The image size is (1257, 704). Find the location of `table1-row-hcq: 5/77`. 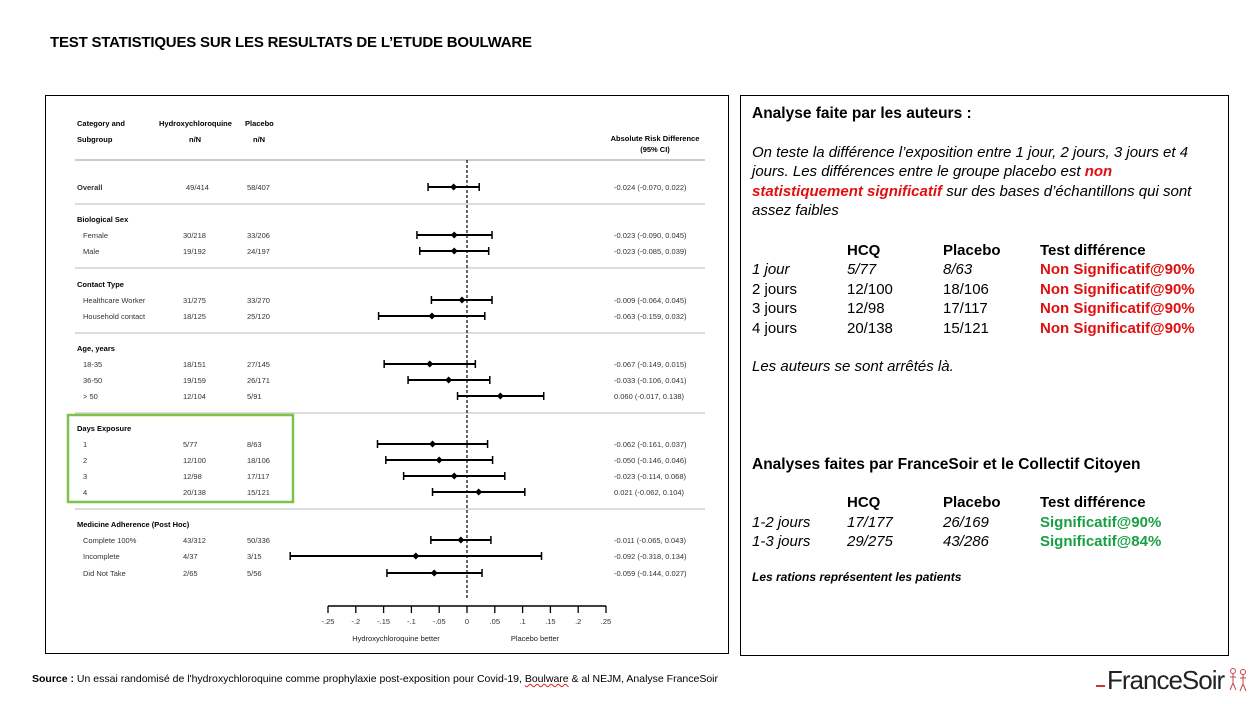

table1-row-hcq: 5/77 is located at coordinates (862, 269).